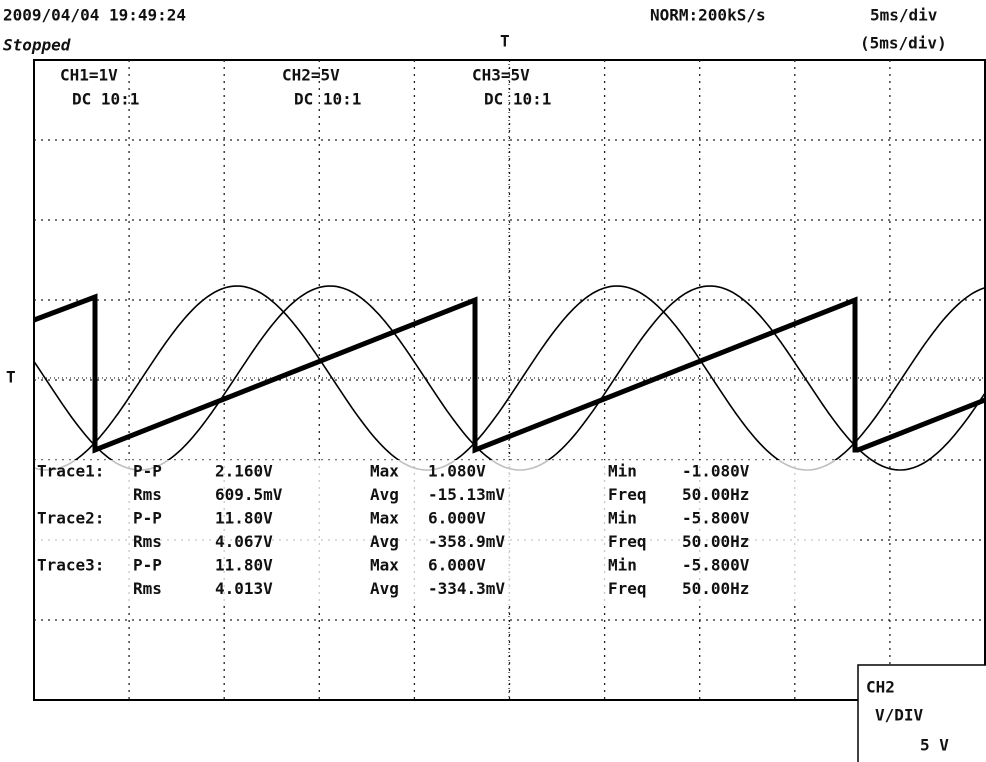  What do you see at coordinates (70, 518) in the screenshot?
I see `measurement-cell: Trace2:` at bounding box center [70, 518].